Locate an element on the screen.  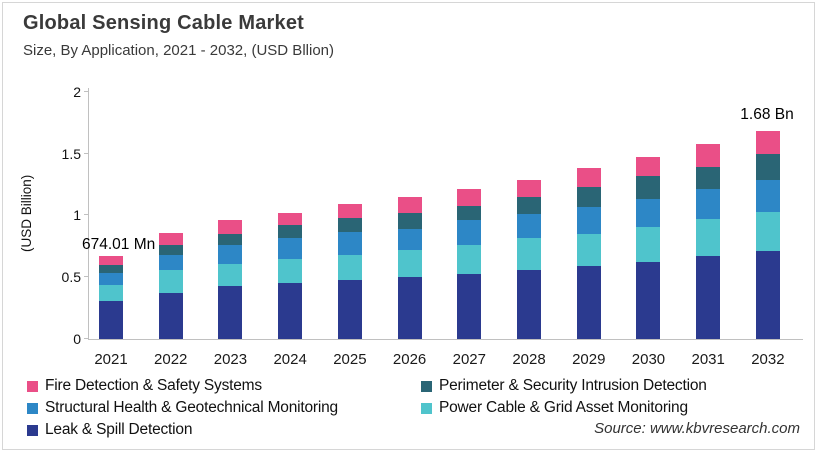
bar-segment-2030-power-cable-grid-asset-monitoring is located at coordinates (648, 244).